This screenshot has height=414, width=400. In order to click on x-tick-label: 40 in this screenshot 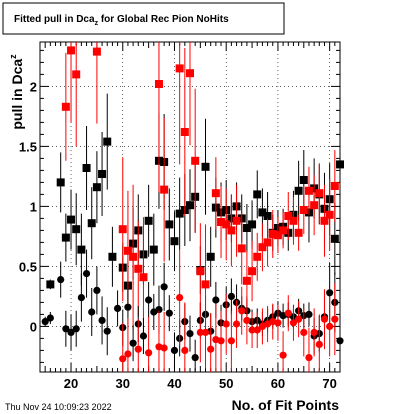, I will do `click(174, 383)`.